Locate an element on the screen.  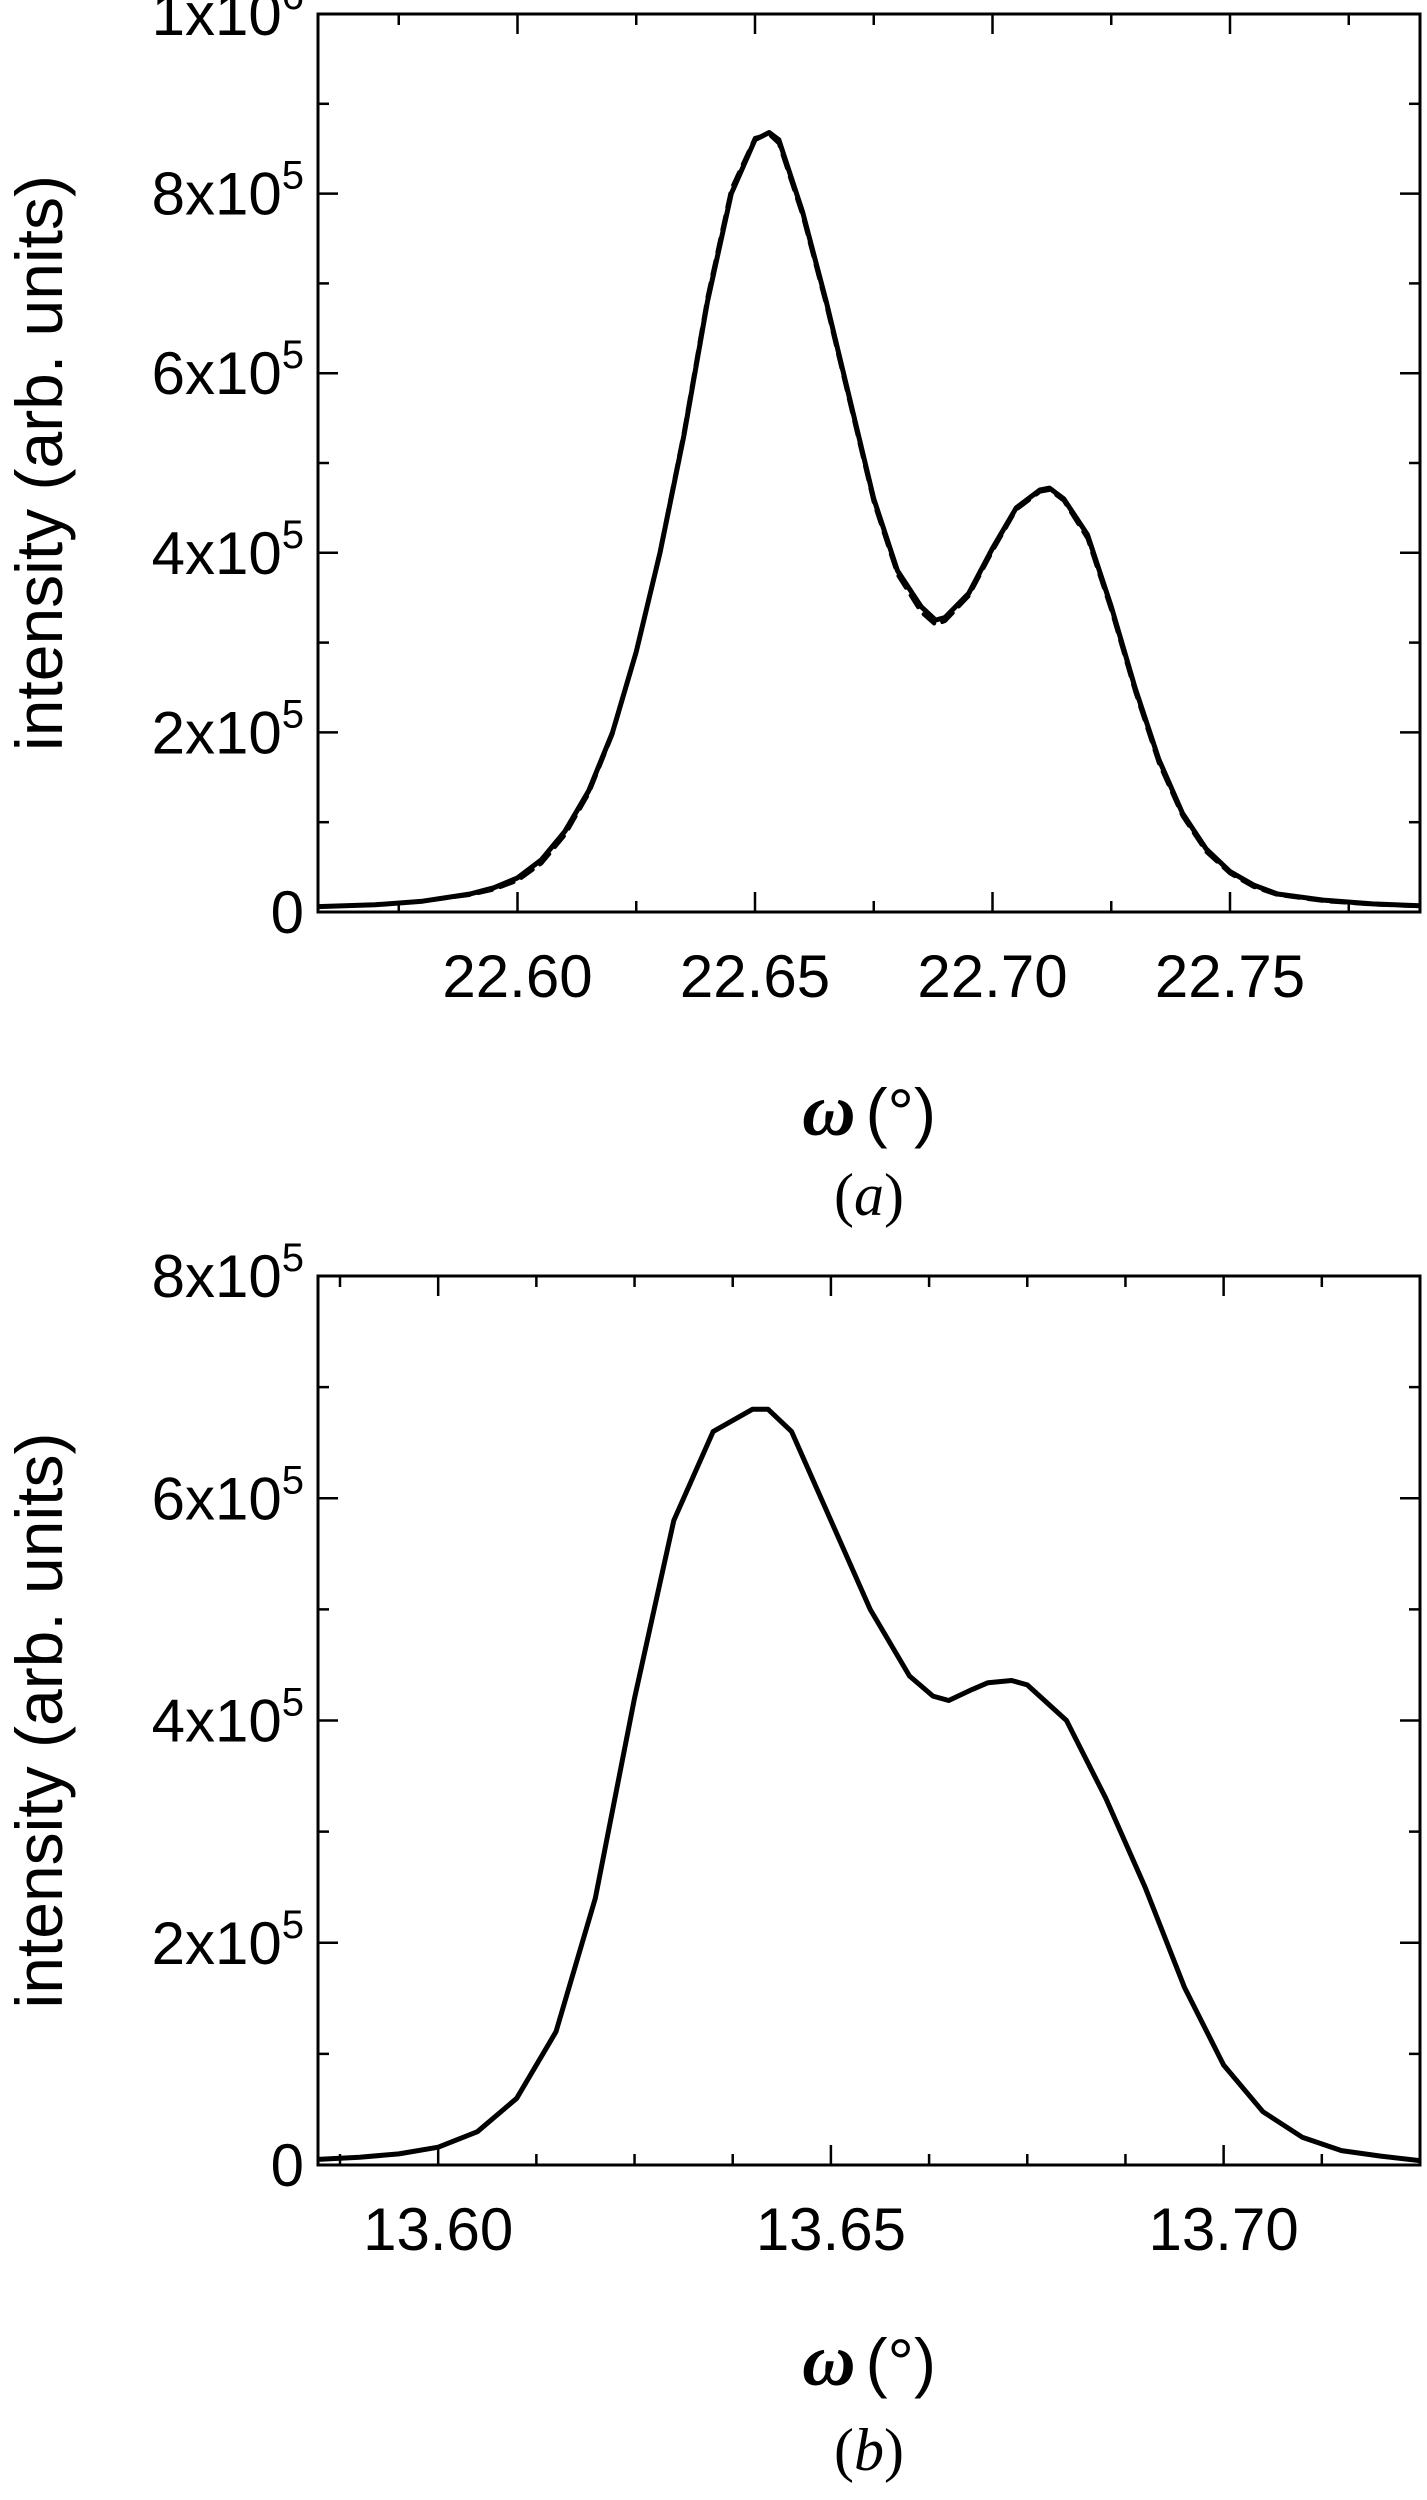
y-tick-label: 1x106 is located at coordinates (228, 24).